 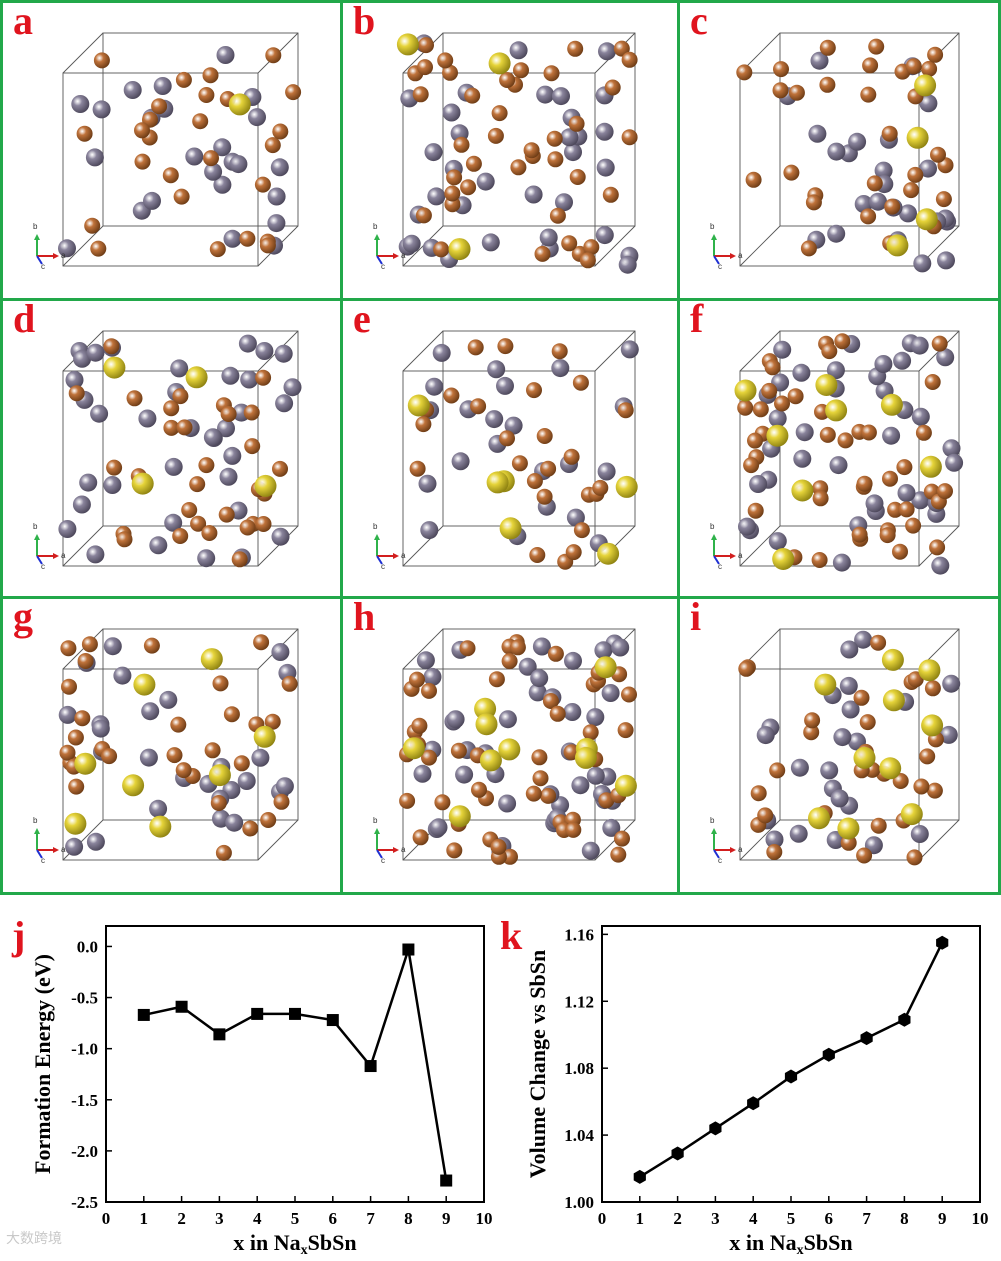 What do you see at coordinates (579, 1135) in the screenshot?
I see `y-tick-label: 1.04` at bounding box center [579, 1135].